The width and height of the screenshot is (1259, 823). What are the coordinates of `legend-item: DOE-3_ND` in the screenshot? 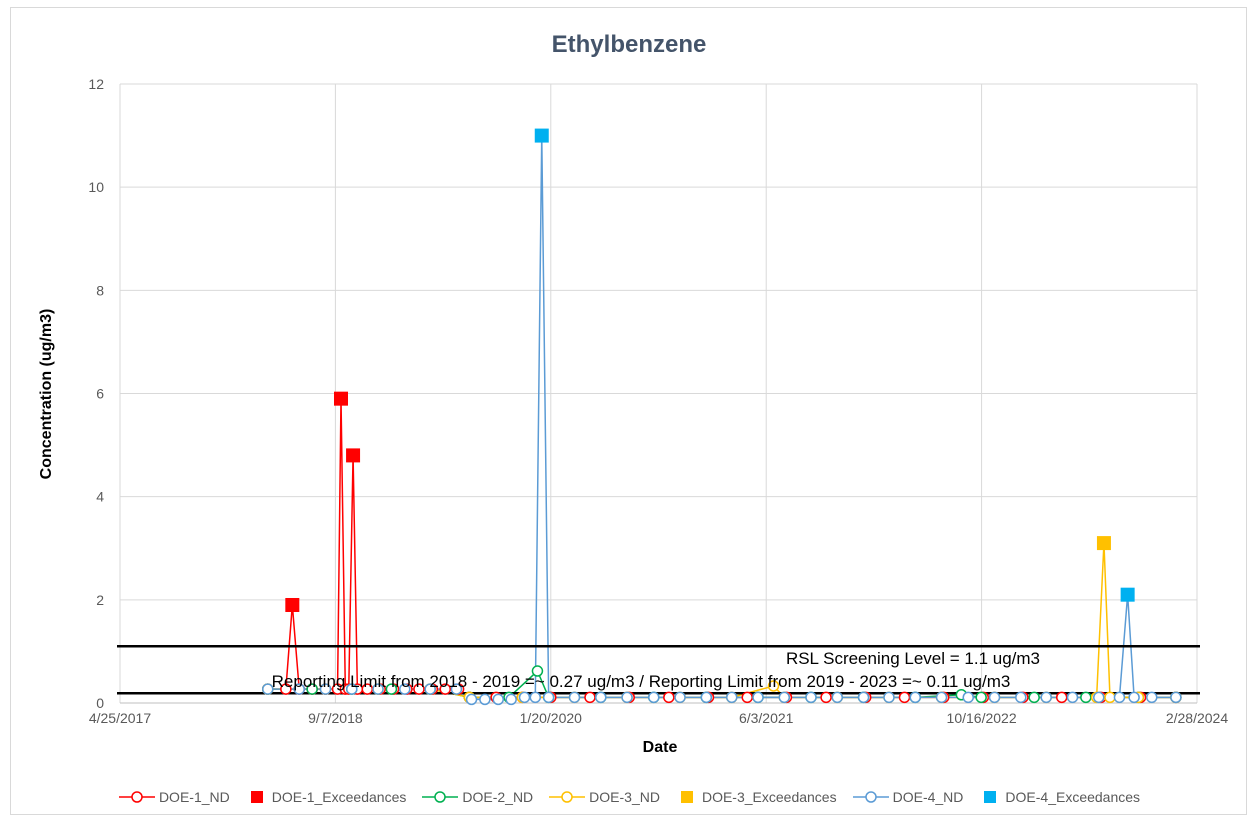 It's located at (604, 797).